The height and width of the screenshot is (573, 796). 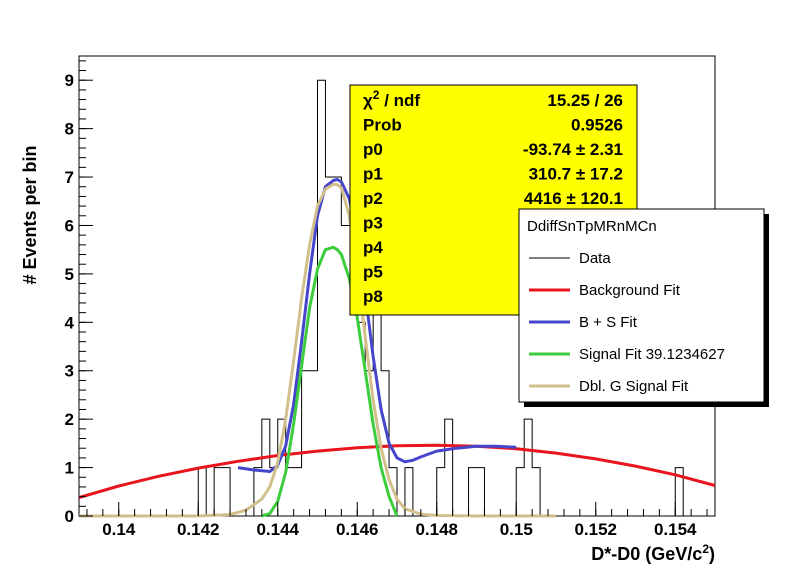 I want to click on x-tick-label-4: 0.148, so click(x=436, y=529).